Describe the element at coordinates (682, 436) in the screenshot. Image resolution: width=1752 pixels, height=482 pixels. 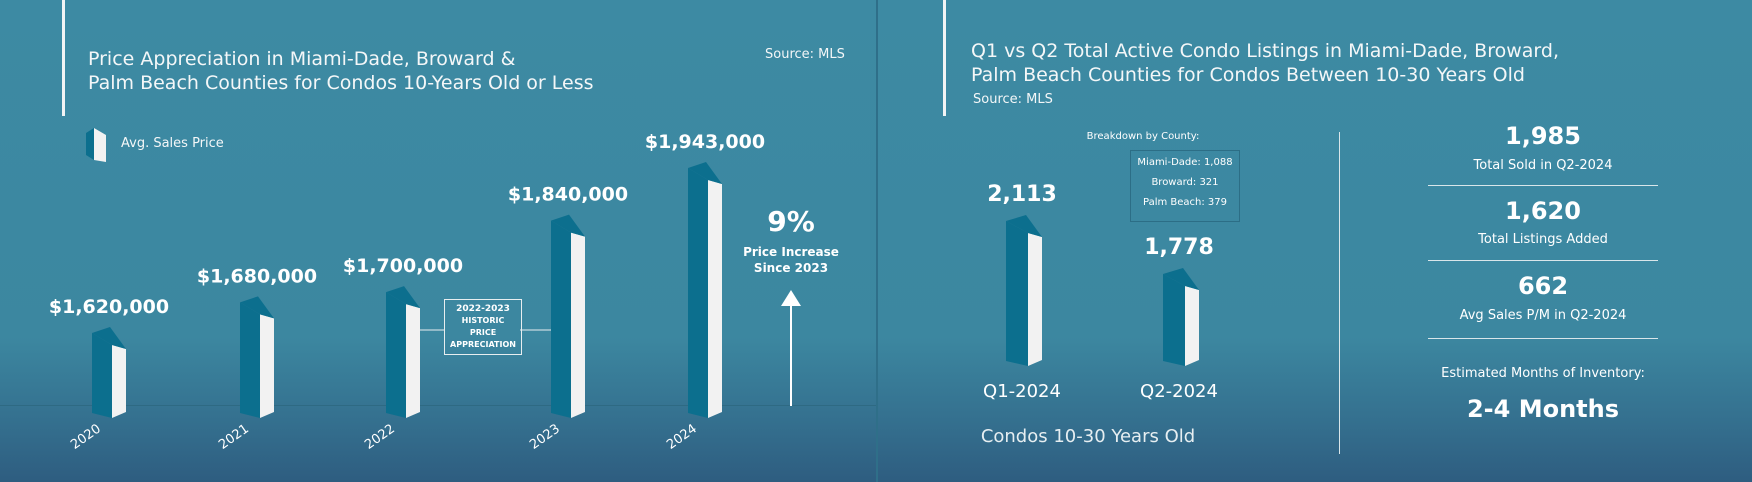
I see `year-label-2024: 2024` at that location.